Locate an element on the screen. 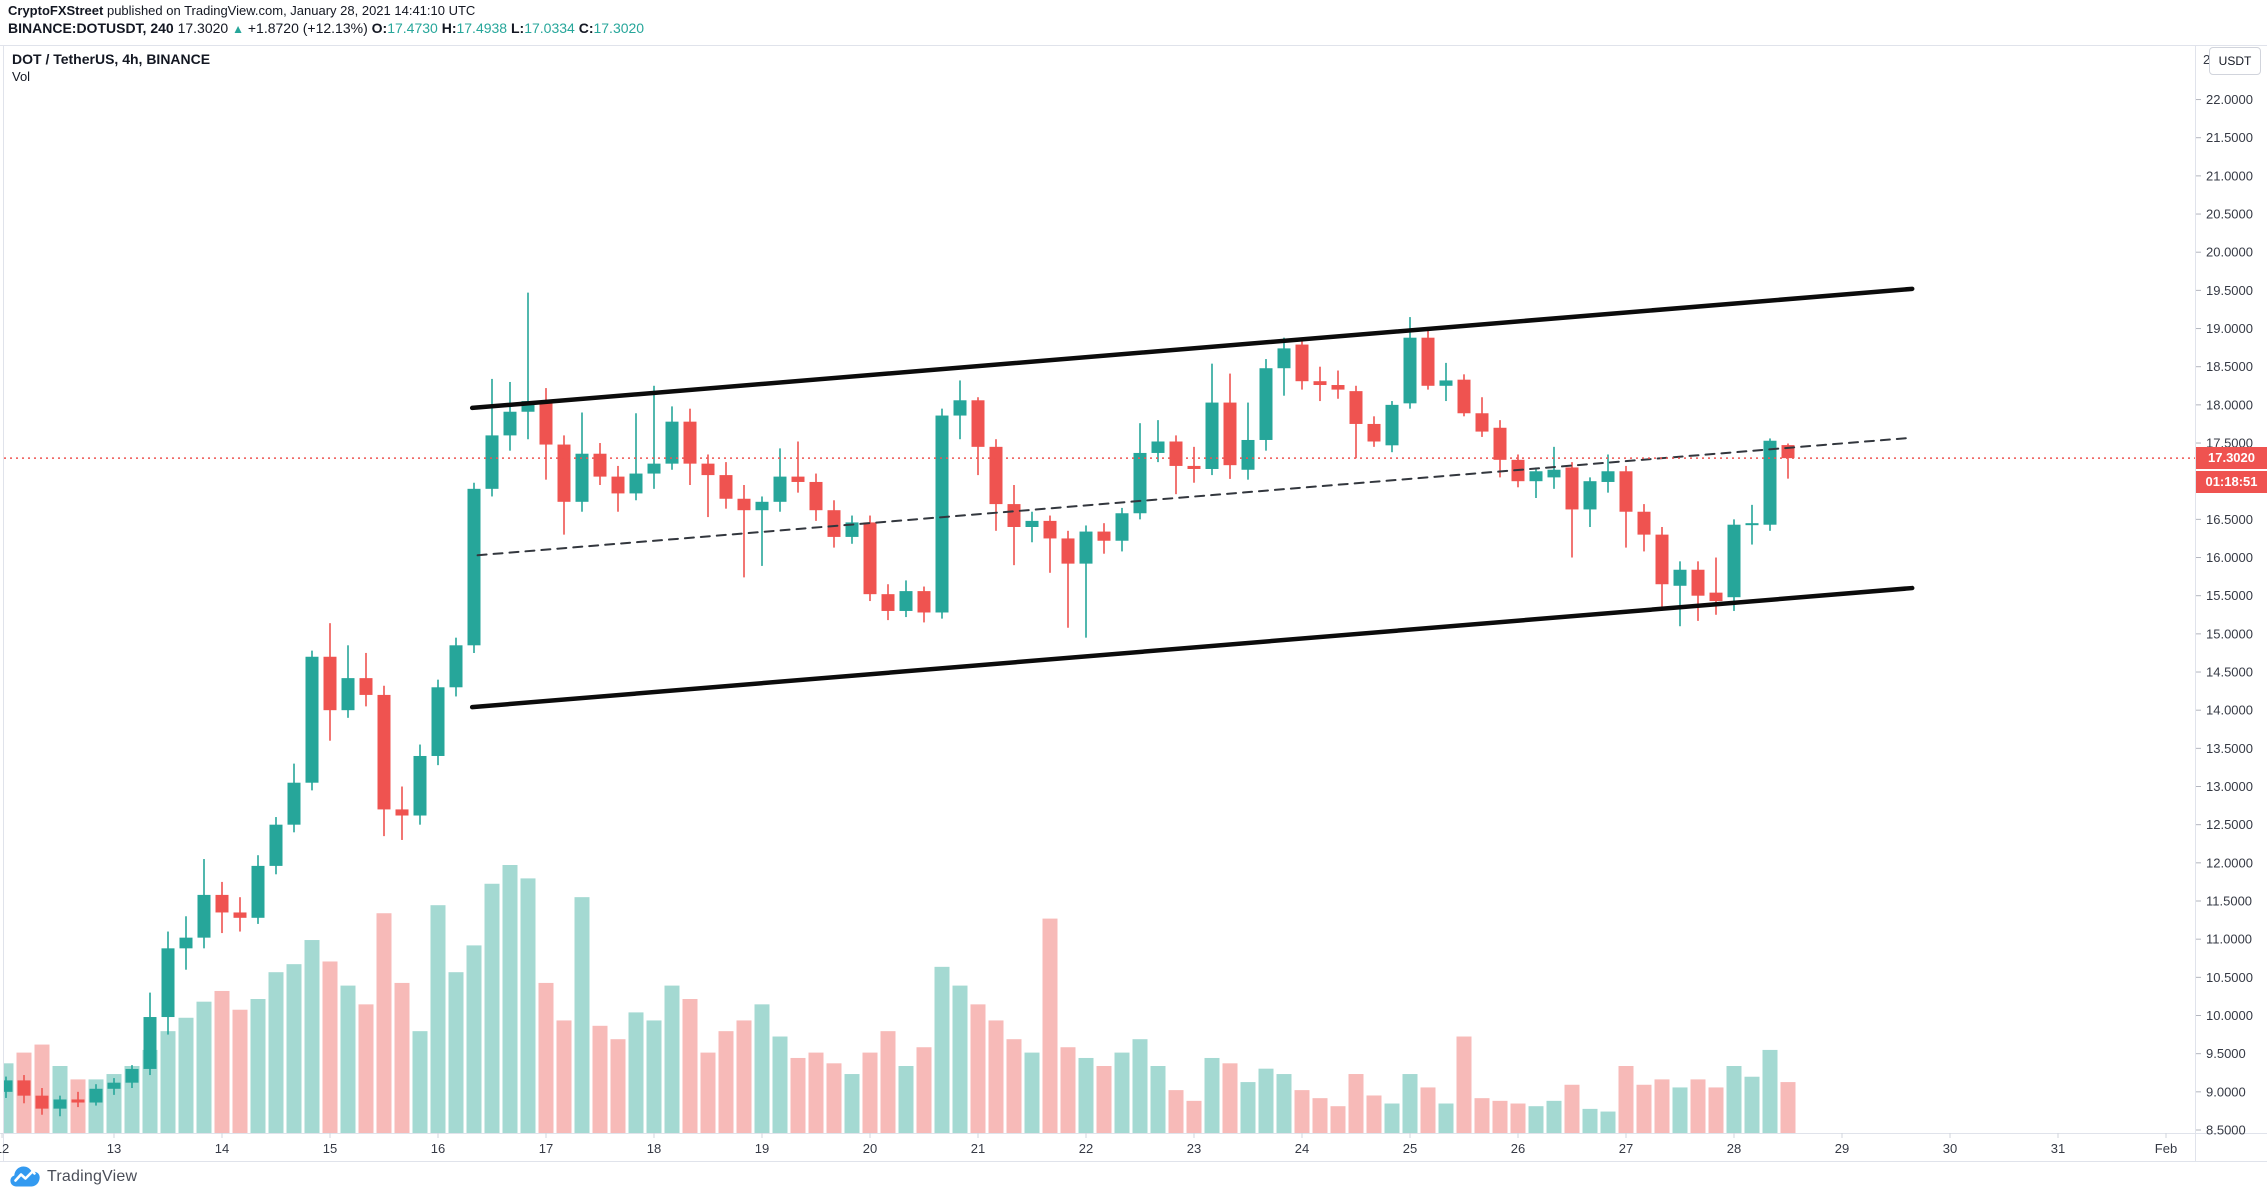  price-axis-label: 20.0000 is located at coordinates (2229, 252).